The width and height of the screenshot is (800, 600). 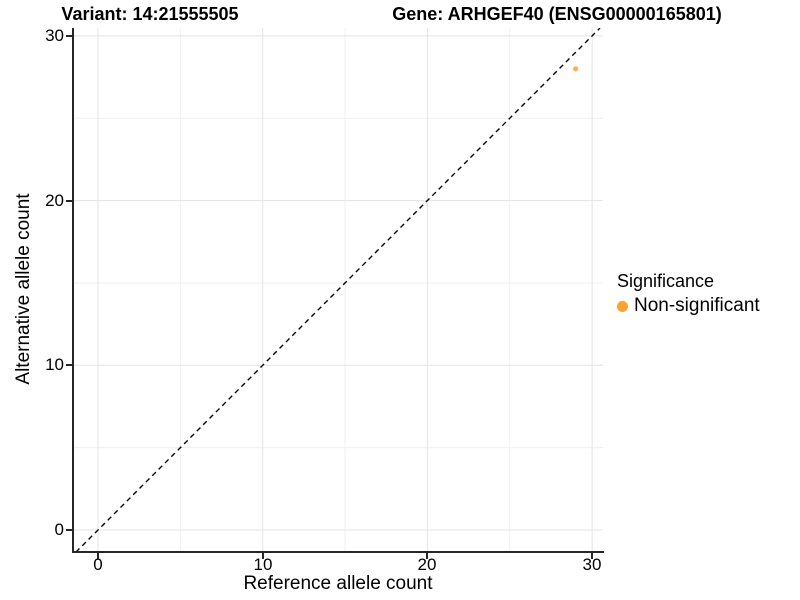 I want to click on legend: Significance Non-significant, so click(x=688, y=293).